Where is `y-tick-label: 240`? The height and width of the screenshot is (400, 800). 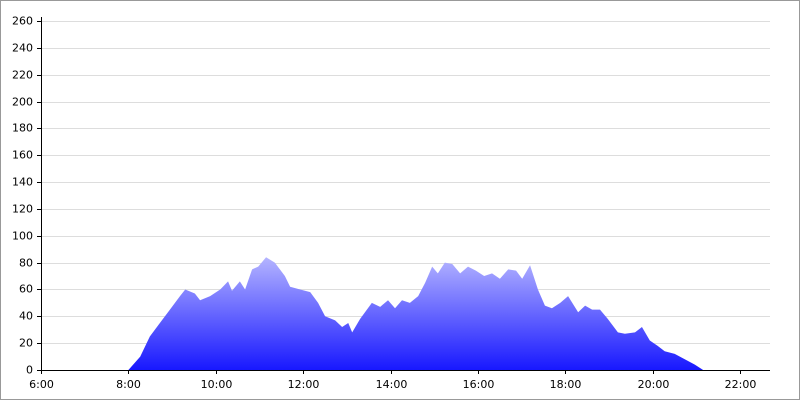
y-tick-label: 240 is located at coordinates (22, 48).